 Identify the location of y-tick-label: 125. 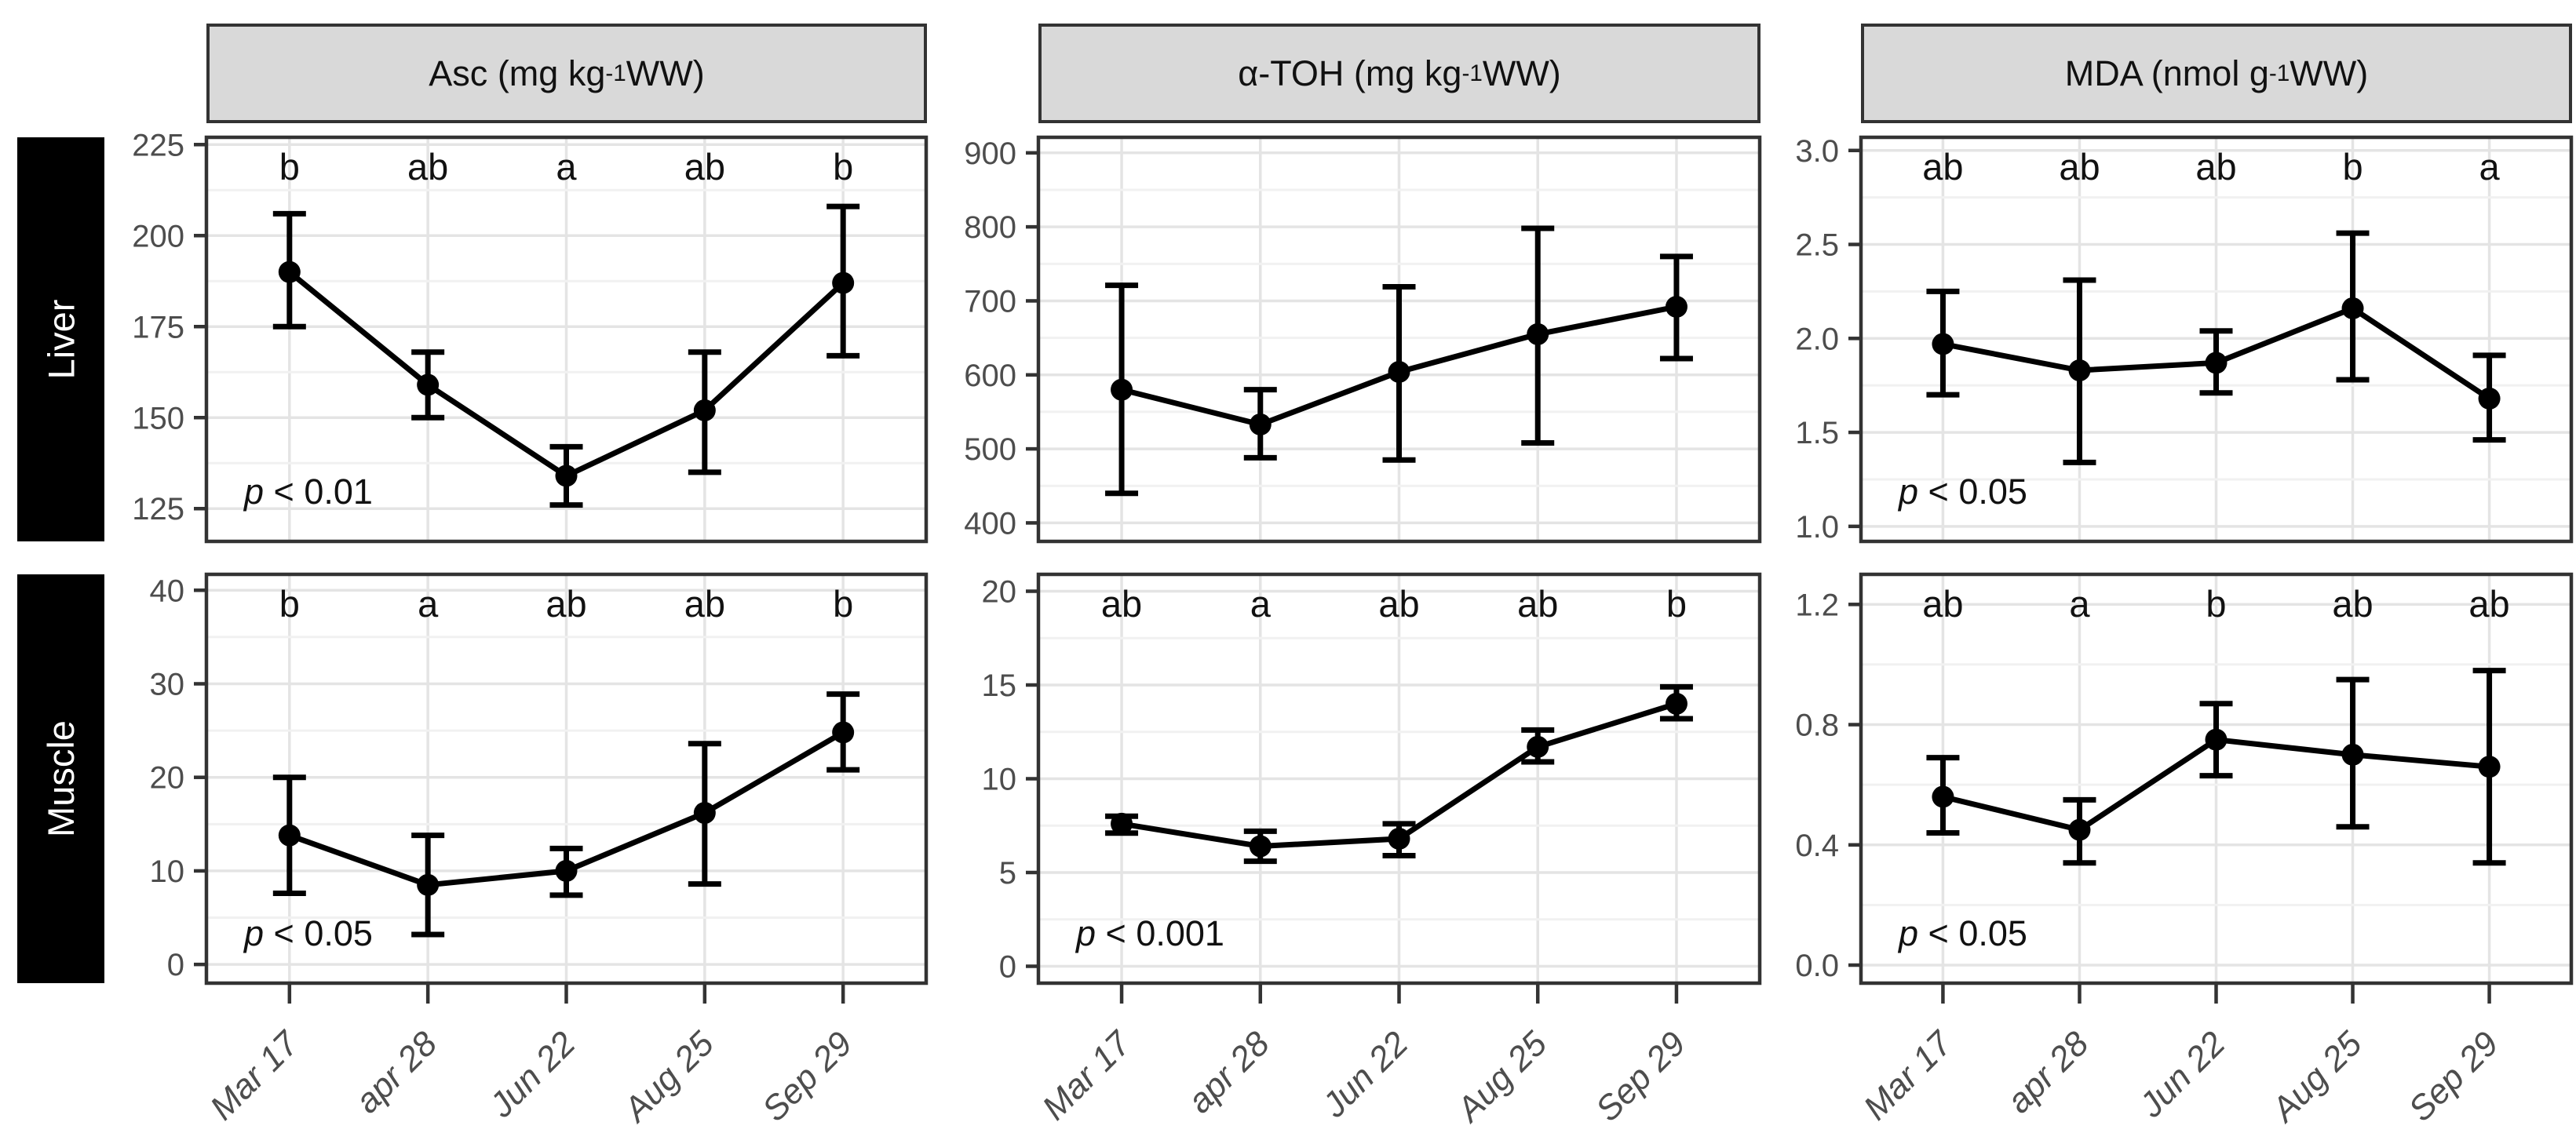
(158, 509).